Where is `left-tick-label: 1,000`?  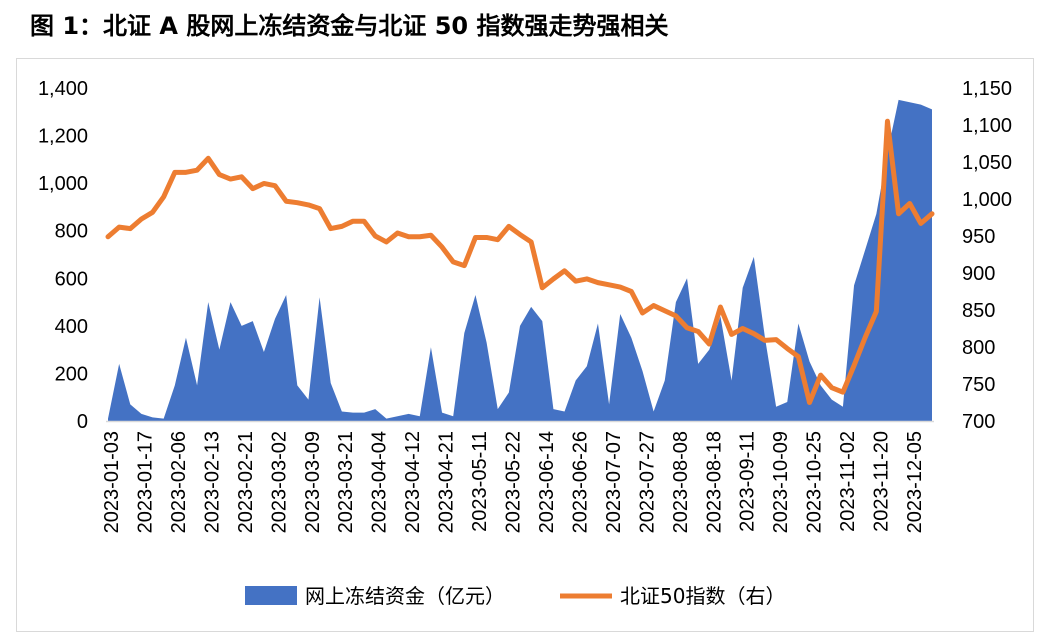
left-tick-label: 1,000 is located at coordinates (63, 184).